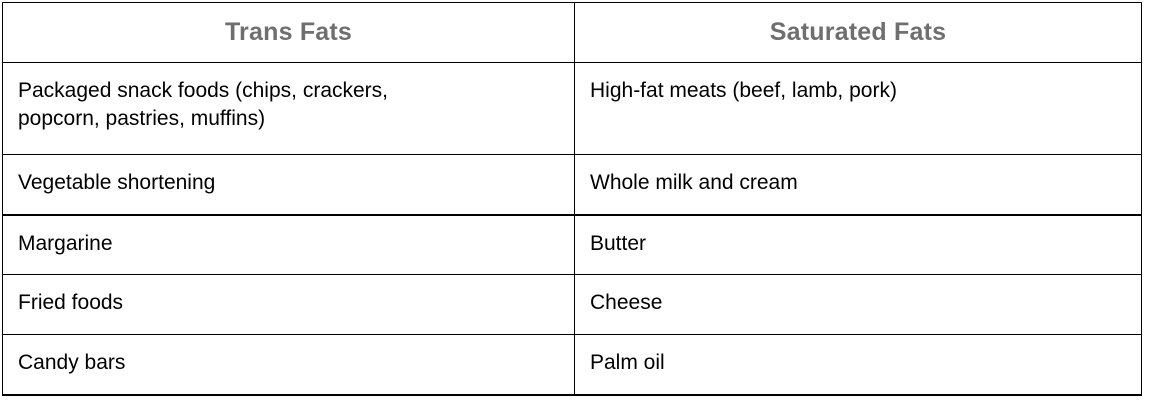 The width and height of the screenshot is (1150, 401). I want to click on cell-saturated-fats: Butter, so click(858, 244).